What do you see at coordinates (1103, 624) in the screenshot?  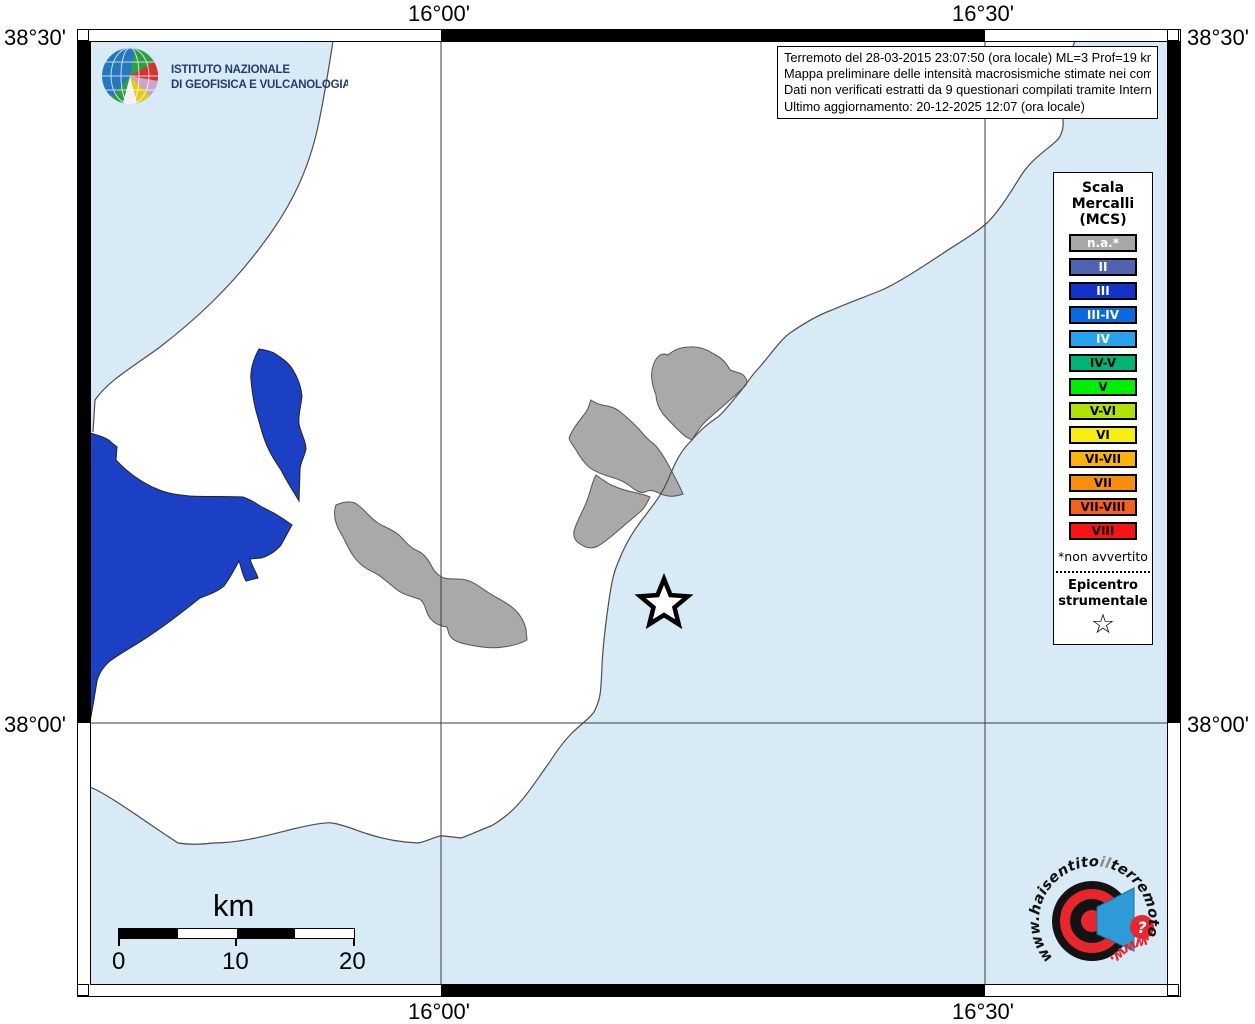 I see `legend-star-icon: ☆` at bounding box center [1103, 624].